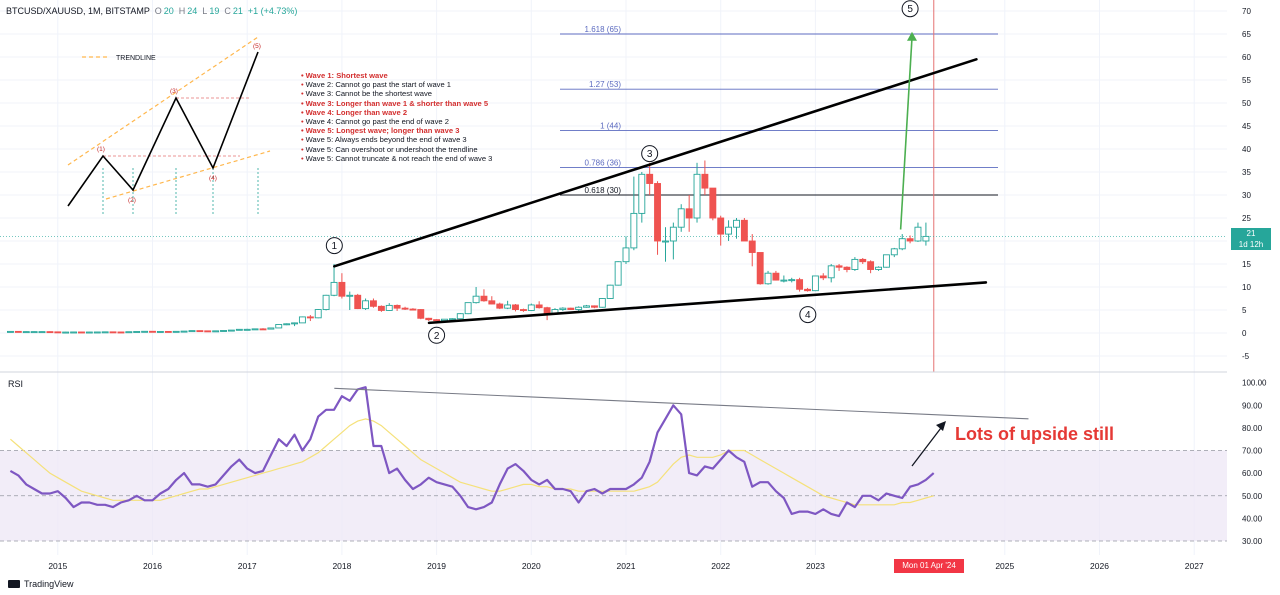 The width and height of the screenshot is (1280, 595). What do you see at coordinates (906, 133) in the screenshot?
I see `projection-line` at bounding box center [906, 133].